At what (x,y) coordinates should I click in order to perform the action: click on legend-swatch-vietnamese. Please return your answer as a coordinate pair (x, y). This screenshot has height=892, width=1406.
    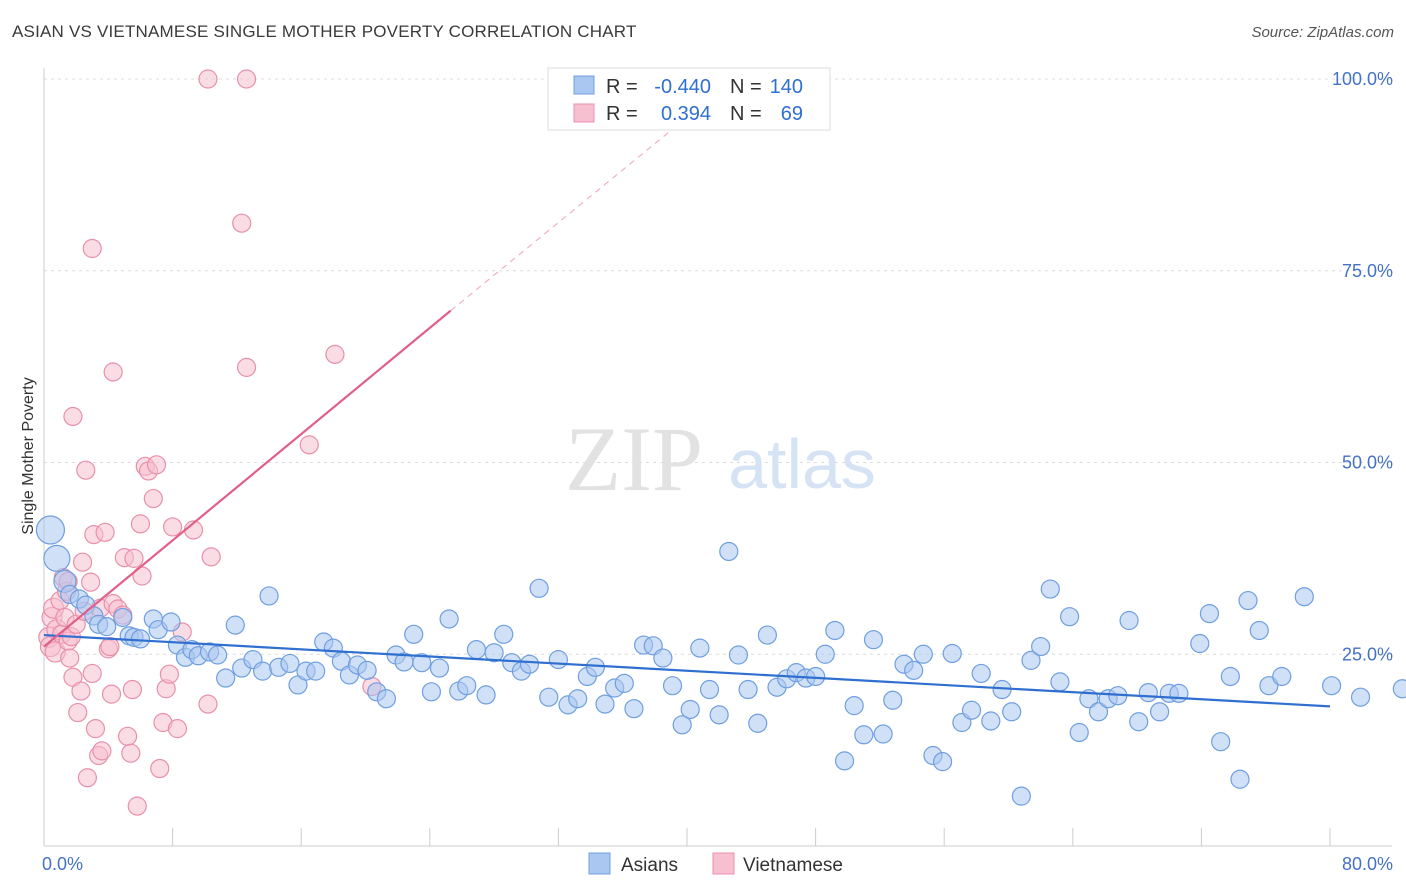
    Looking at the image, I should click on (584, 113).